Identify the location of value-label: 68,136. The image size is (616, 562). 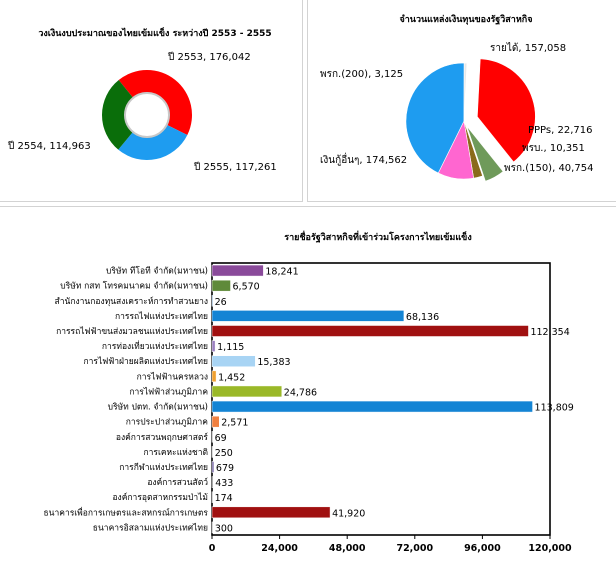
(422, 317).